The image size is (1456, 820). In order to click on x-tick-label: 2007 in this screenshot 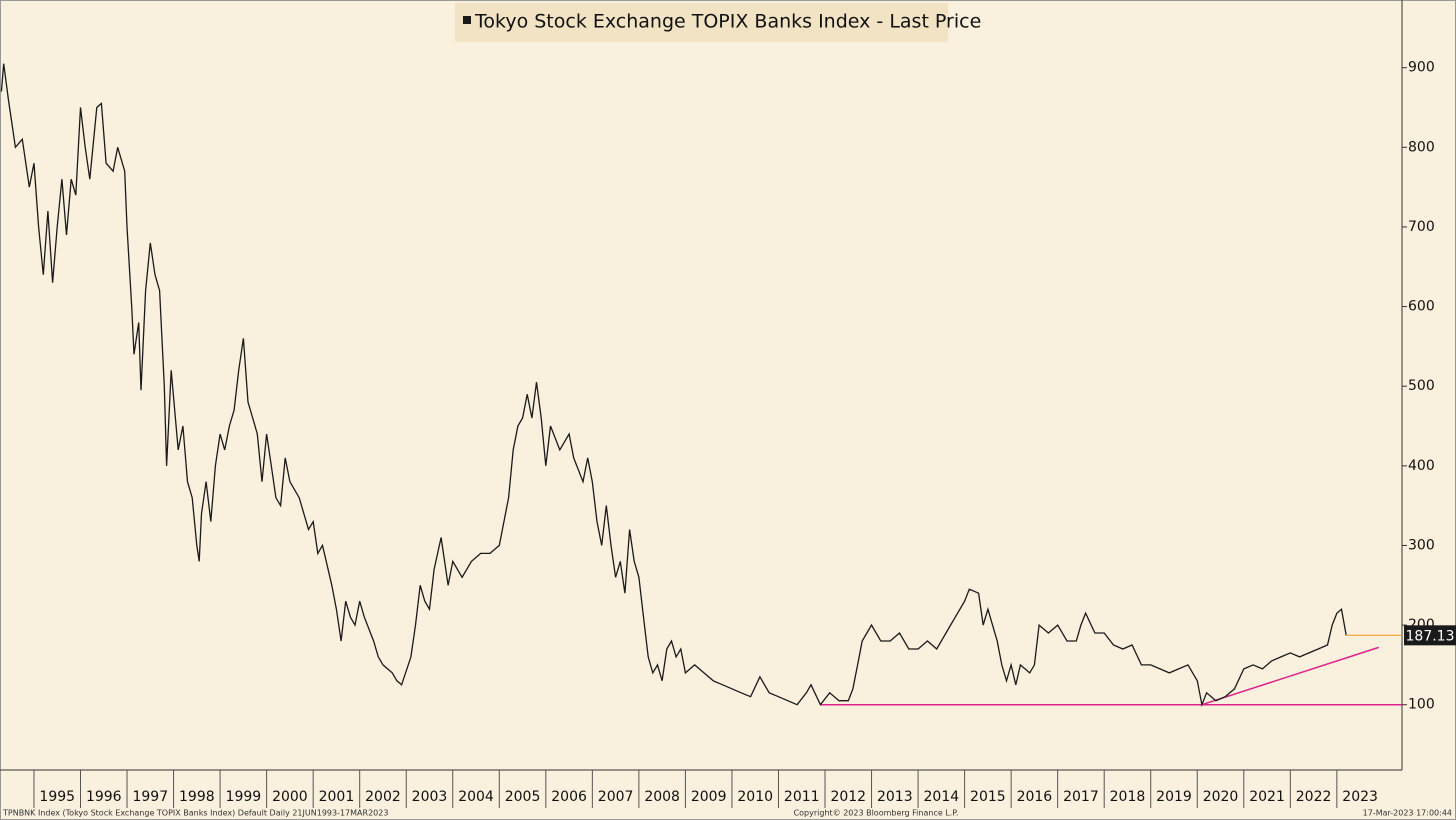, I will do `click(616, 797)`.